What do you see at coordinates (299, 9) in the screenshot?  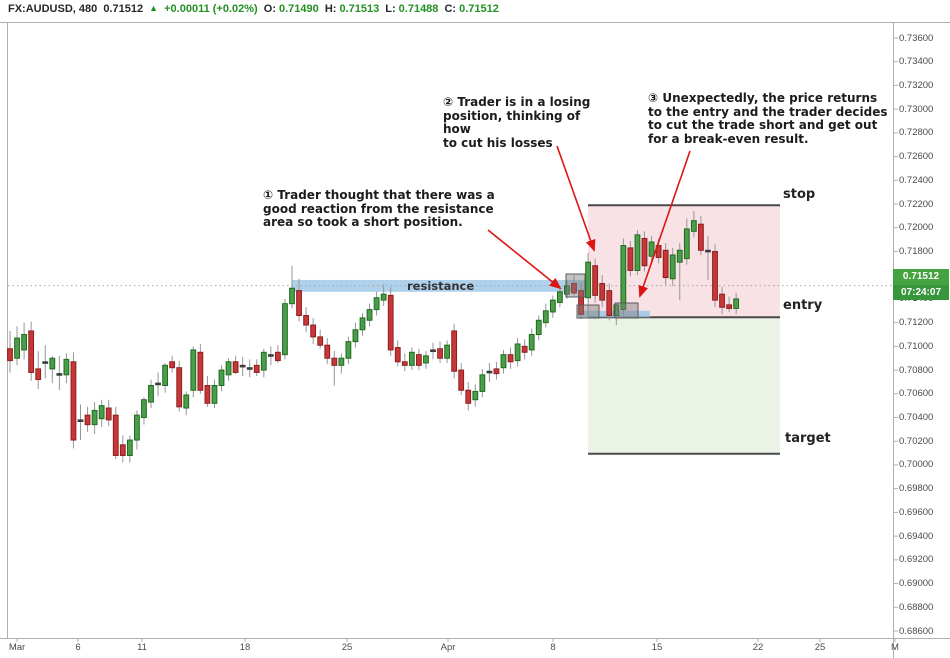 I see `open-value: 0.71490` at bounding box center [299, 9].